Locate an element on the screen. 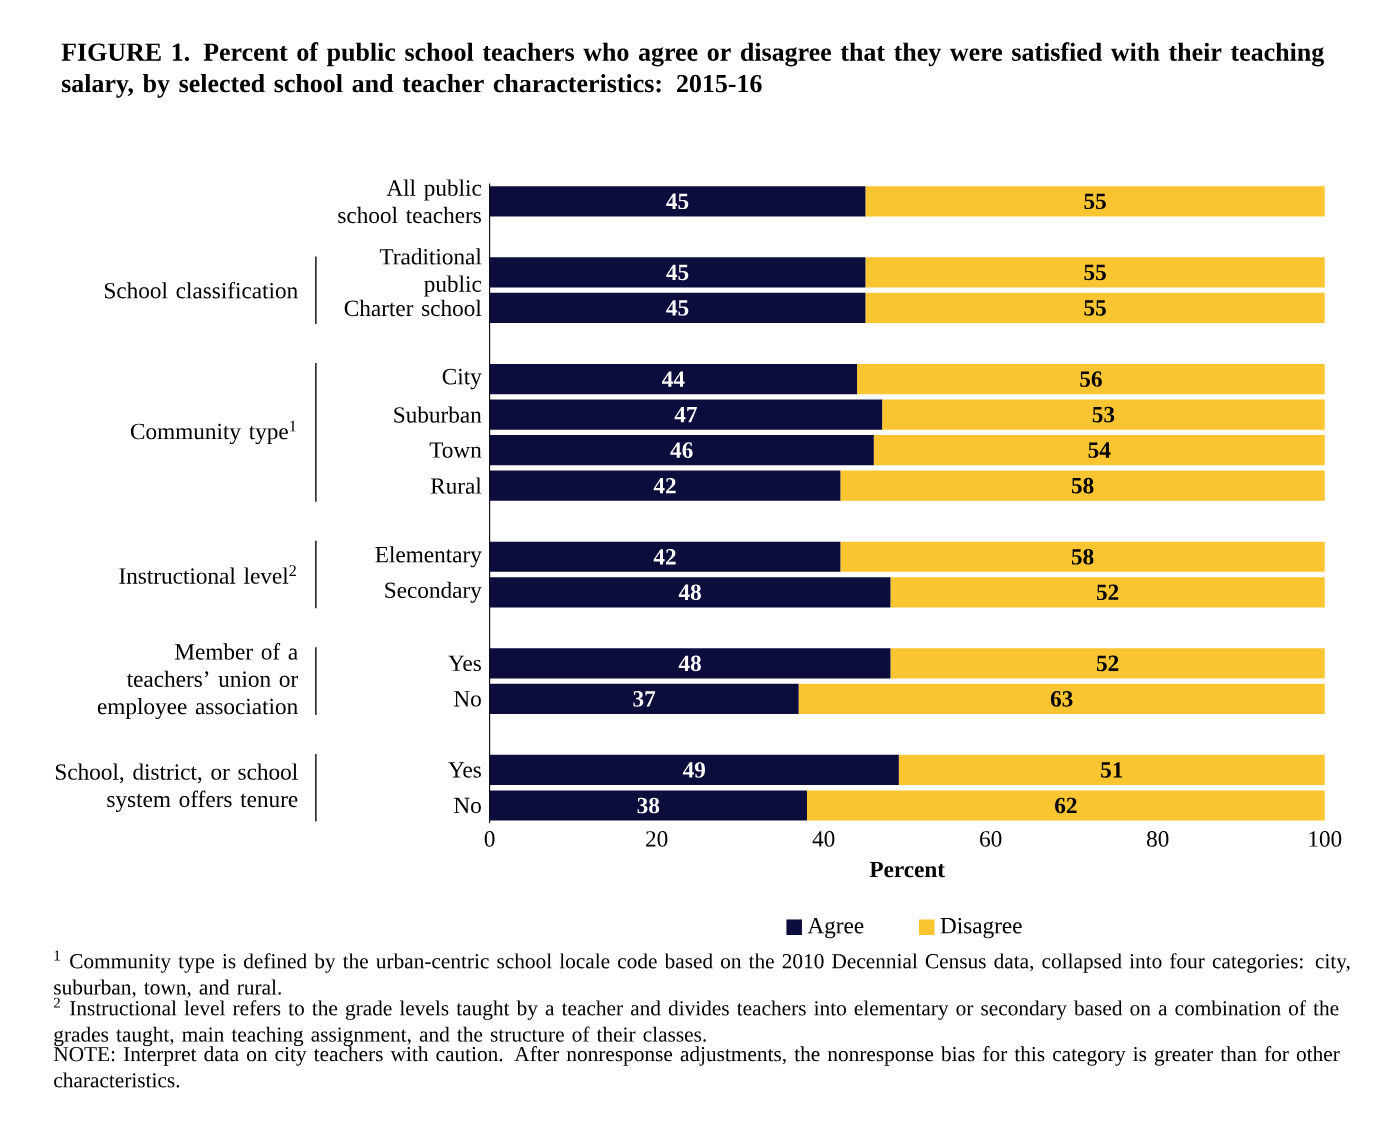 This screenshot has width=1382, height=1144. data-label: 63 is located at coordinates (1061, 699).